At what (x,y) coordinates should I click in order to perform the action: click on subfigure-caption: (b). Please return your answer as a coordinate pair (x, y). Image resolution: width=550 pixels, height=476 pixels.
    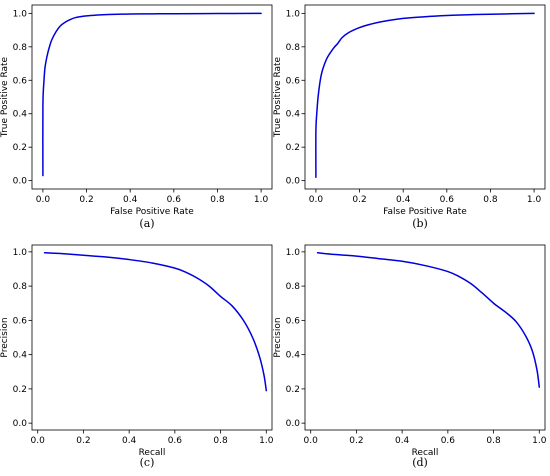
    Looking at the image, I should click on (420, 223).